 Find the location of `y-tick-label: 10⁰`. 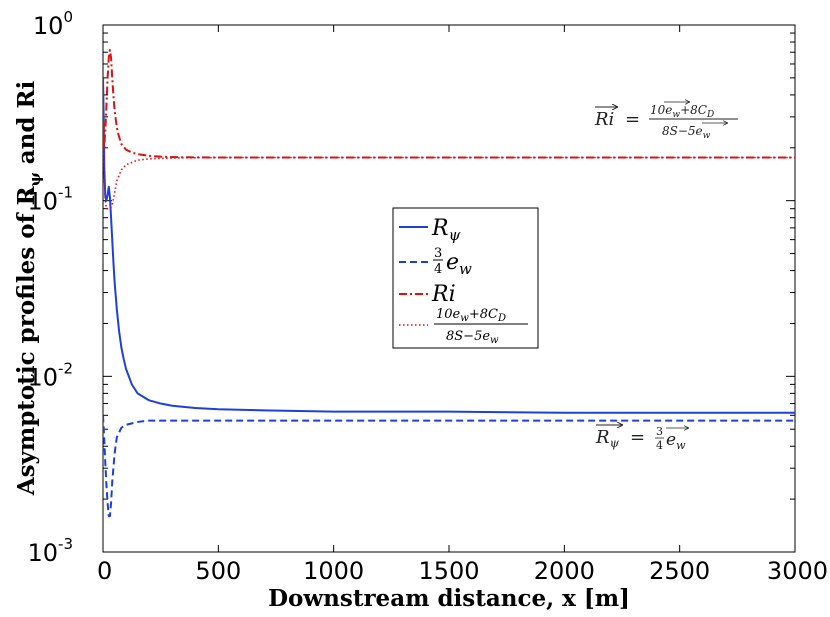

y-tick-label: 10⁰ is located at coordinates (53, 24).